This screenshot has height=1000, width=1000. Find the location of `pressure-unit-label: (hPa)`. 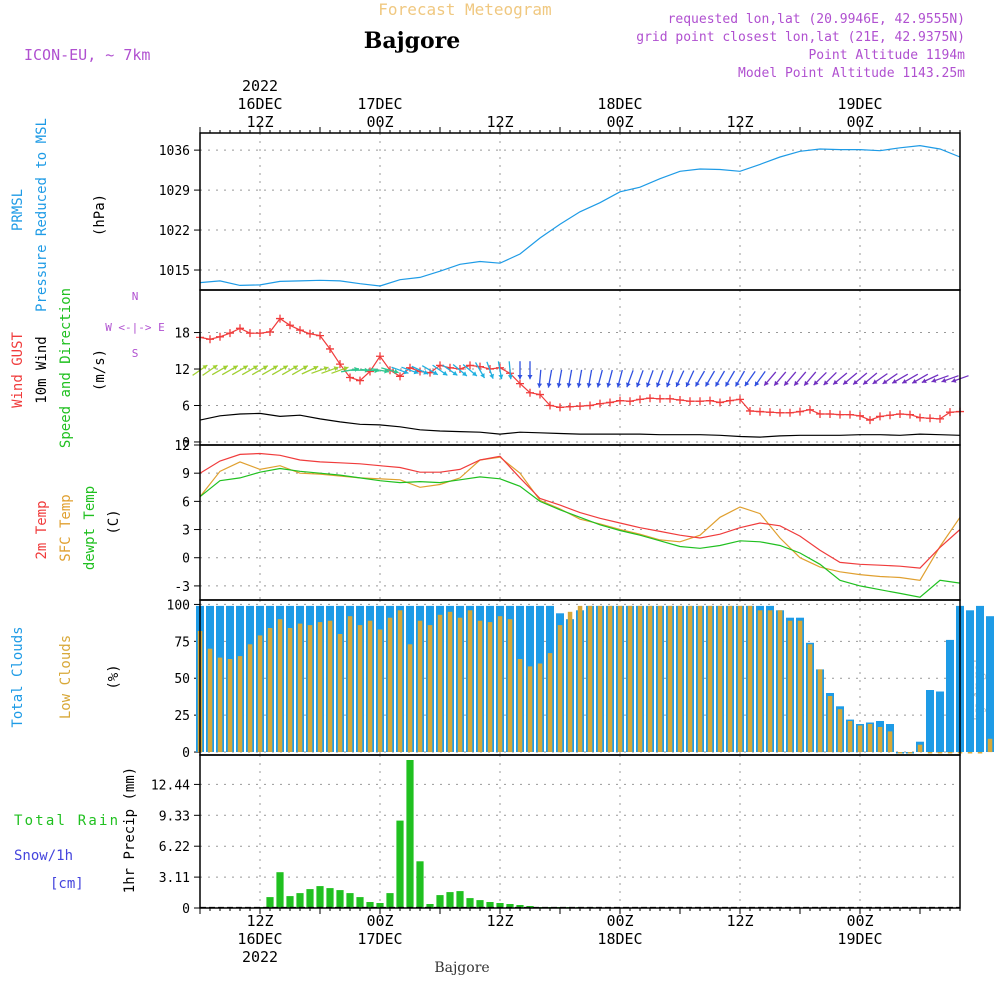

pressure-unit-label: (hPa) is located at coordinates (100, 215).